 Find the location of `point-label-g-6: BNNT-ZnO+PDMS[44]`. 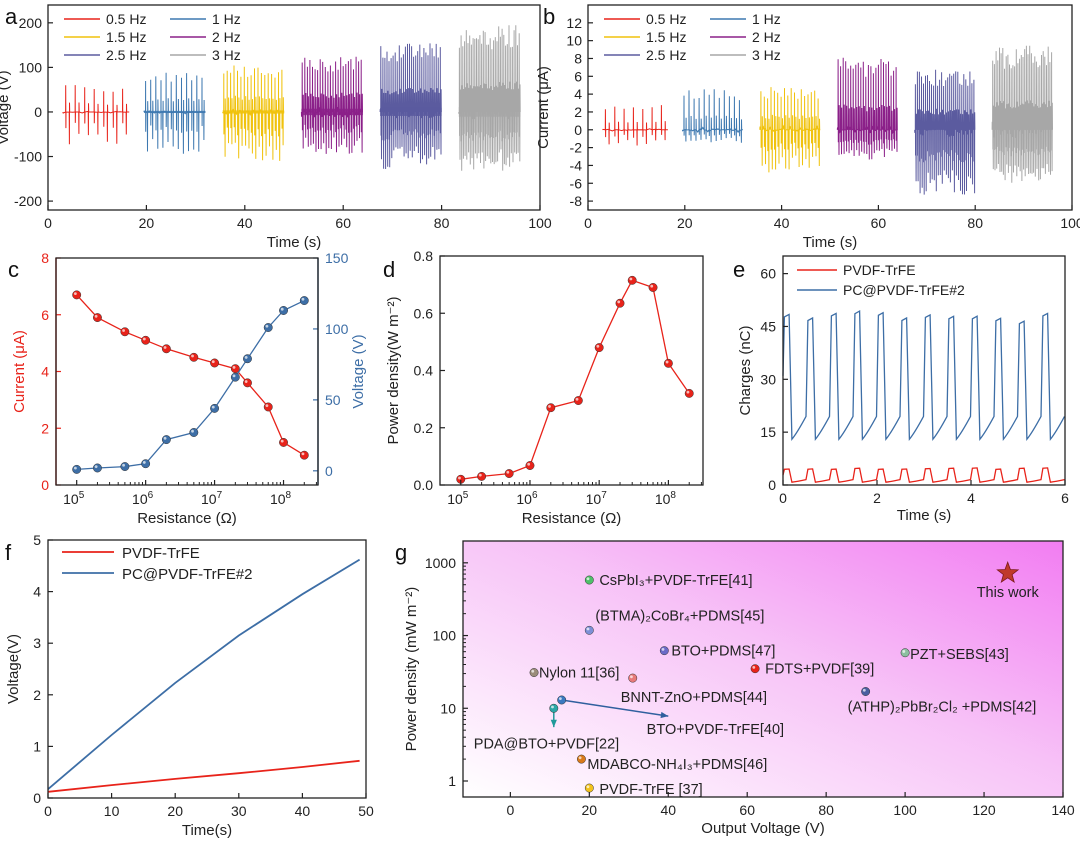

point-label-g-6: BNNT-ZnO+PDMS[44] is located at coordinates (694, 698).